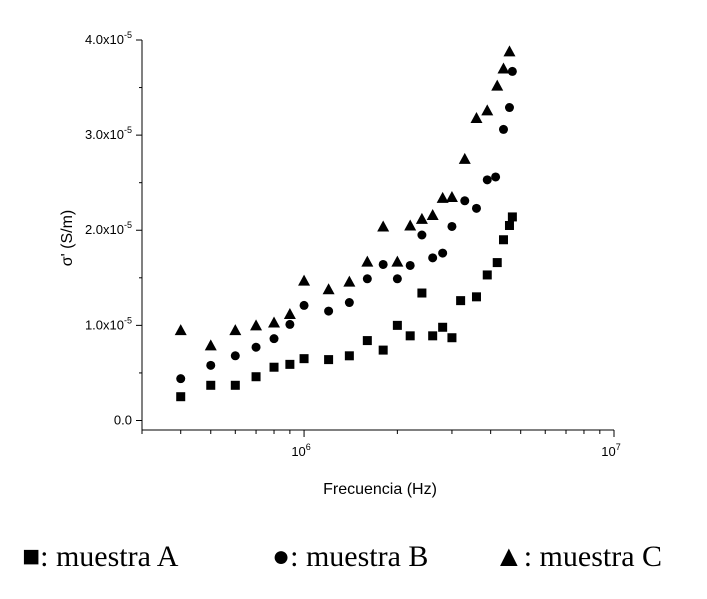  I want to click on x-axis-title: Frecuencia (Hz), so click(380, 489).